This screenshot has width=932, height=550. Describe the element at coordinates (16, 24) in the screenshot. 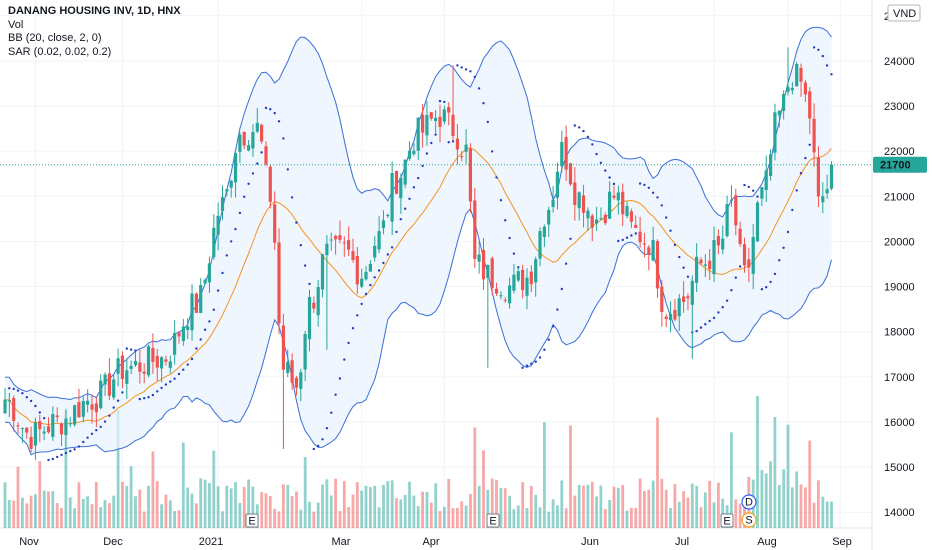

I see `indicator-volume: Vol` at that location.